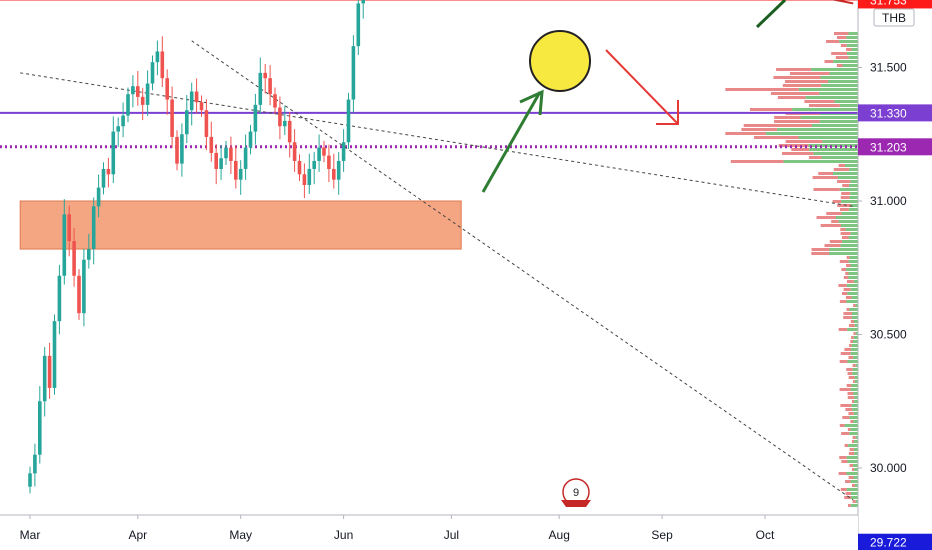 The width and height of the screenshot is (932, 550). I want to click on price-tag-label: 31.753, so click(888, 3).